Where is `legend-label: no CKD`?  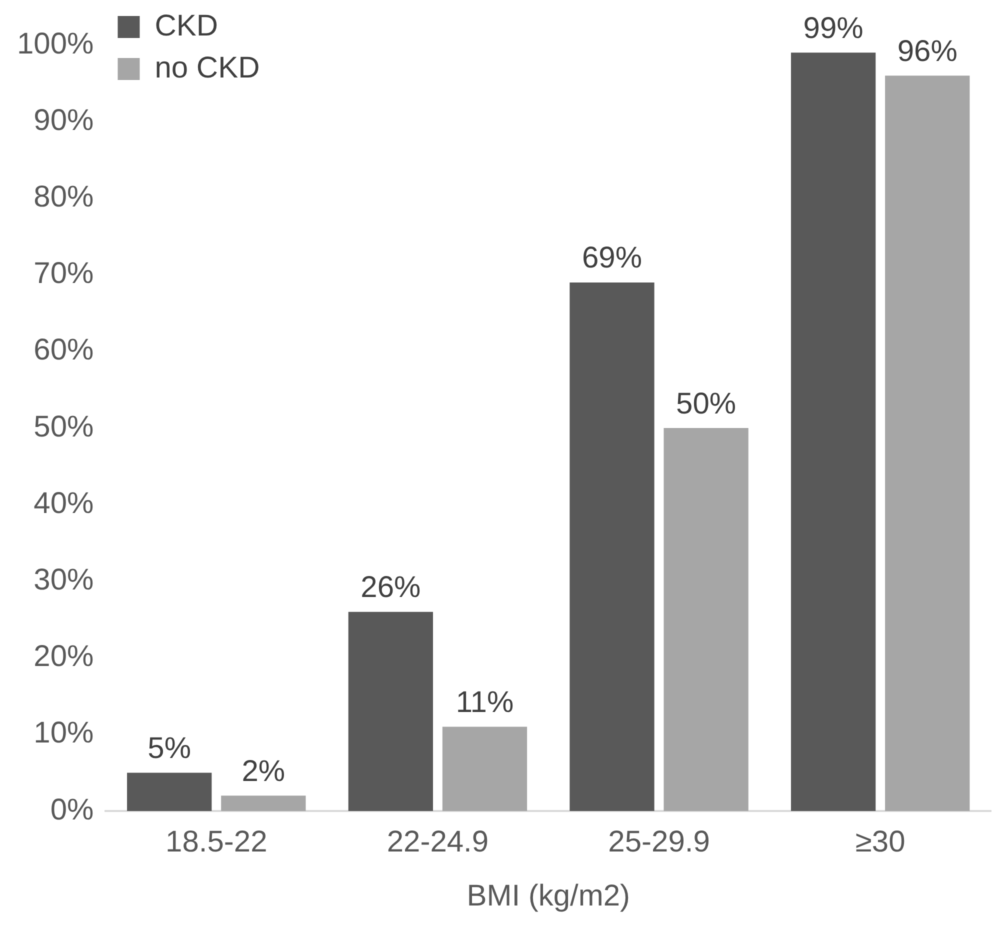 legend-label: no CKD is located at coordinates (207, 67).